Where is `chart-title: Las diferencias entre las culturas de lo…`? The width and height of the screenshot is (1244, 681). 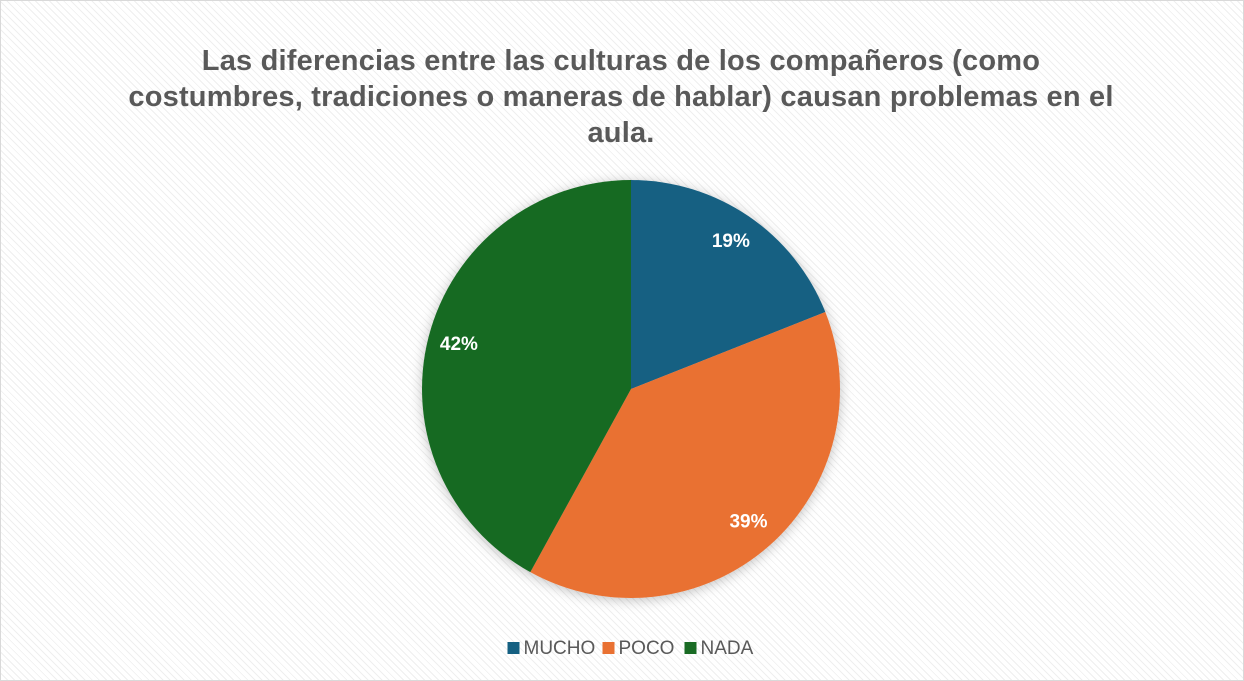
chart-title: Las diferencias entre las culturas de lo… is located at coordinates (621, 97).